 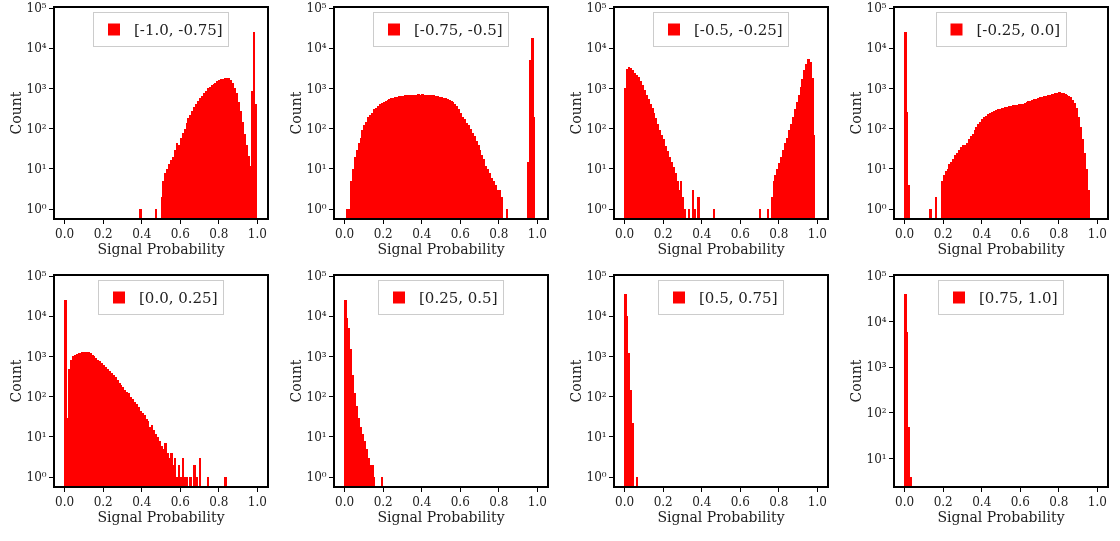 What do you see at coordinates (738, 30) in the screenshot?
I see `legend-label: [-0.5, -0.25]` at bounding box center [738, 30].